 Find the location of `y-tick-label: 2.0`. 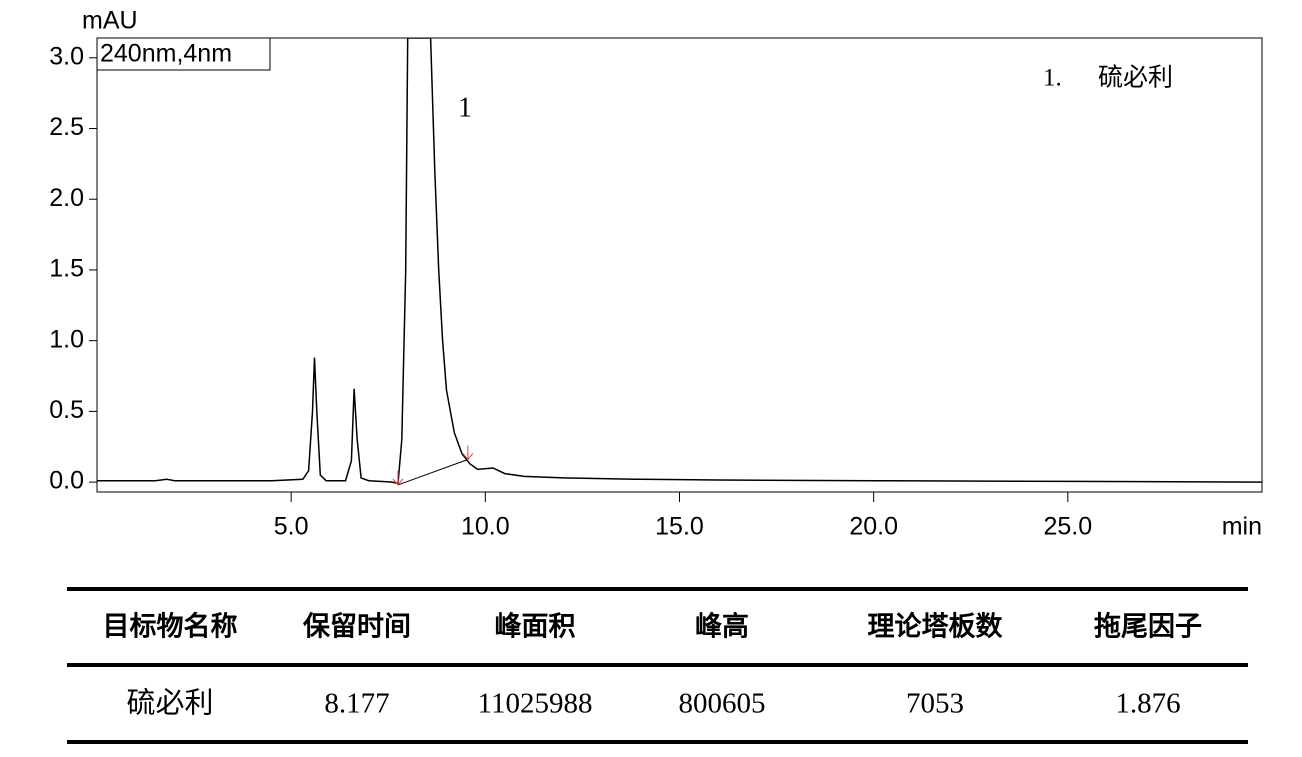

y-tick-label: 2.0 is located at coordinates (66, 198).